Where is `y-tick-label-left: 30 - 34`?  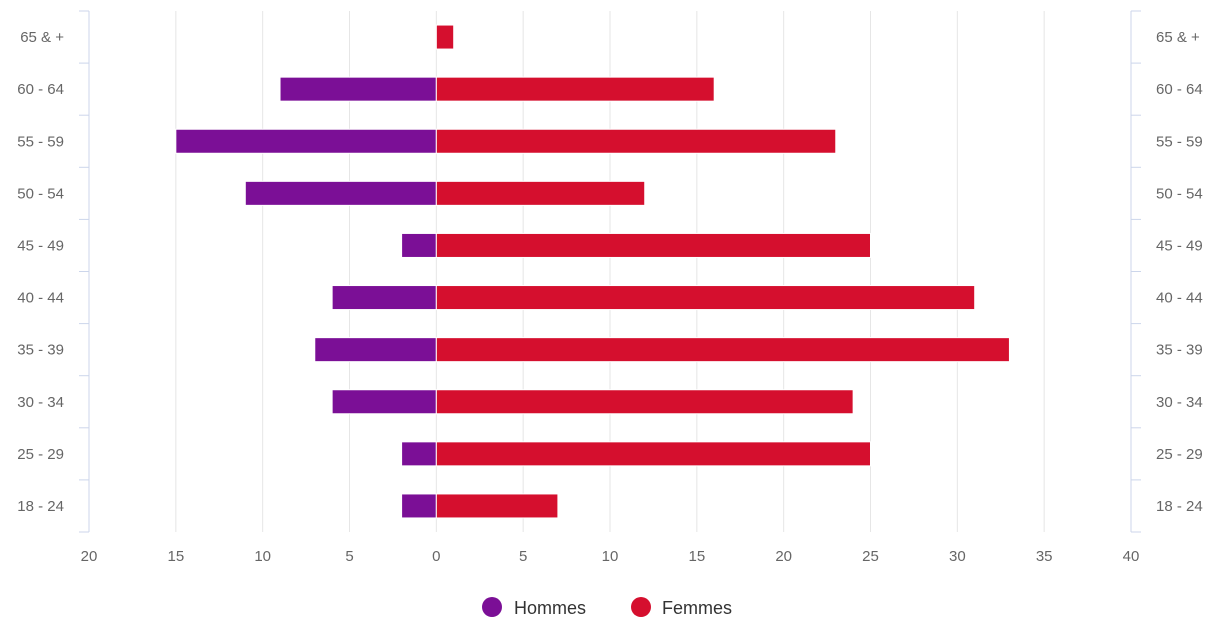
y-tick-label-left: 30 - 34 is located at coordinates (40, 402).